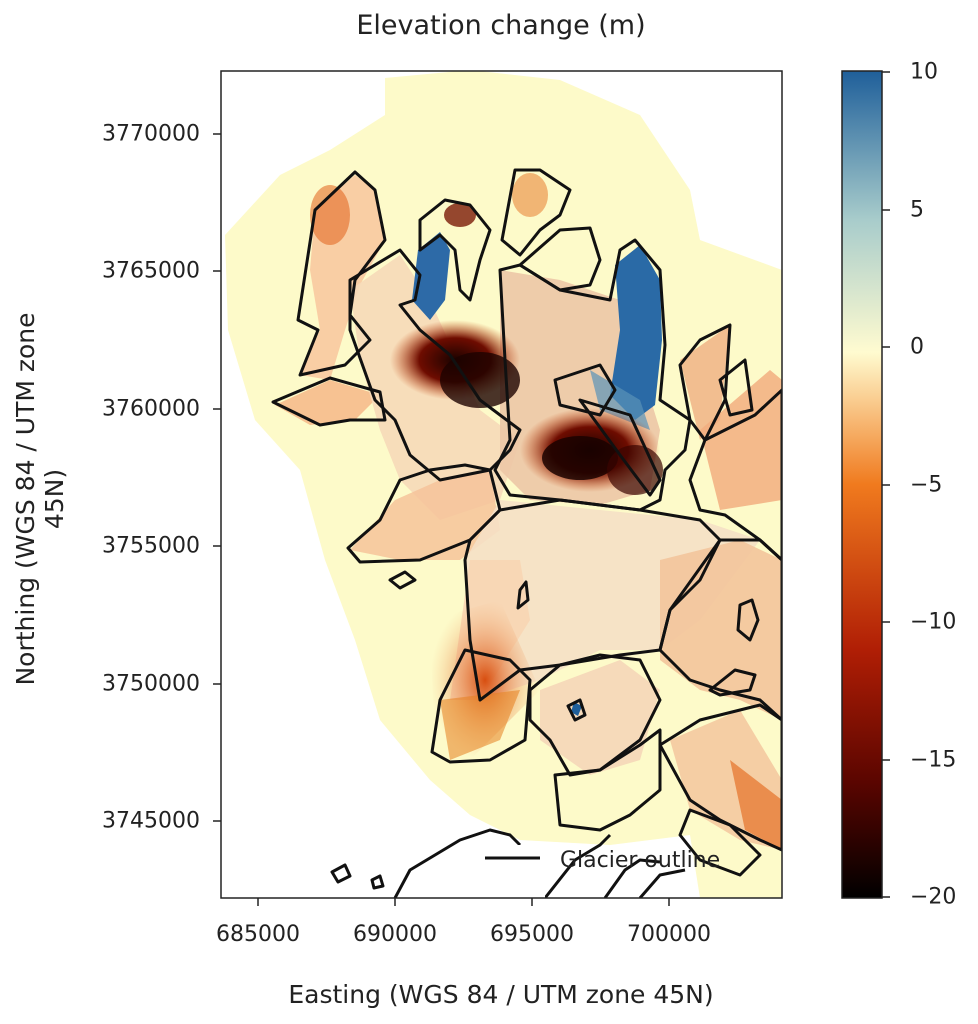 This screenshot has width=978, height=1024. Describe the element at coordinates (917, 210) in the screenshot. I see `colorbar-tick-label: 5` at that location.